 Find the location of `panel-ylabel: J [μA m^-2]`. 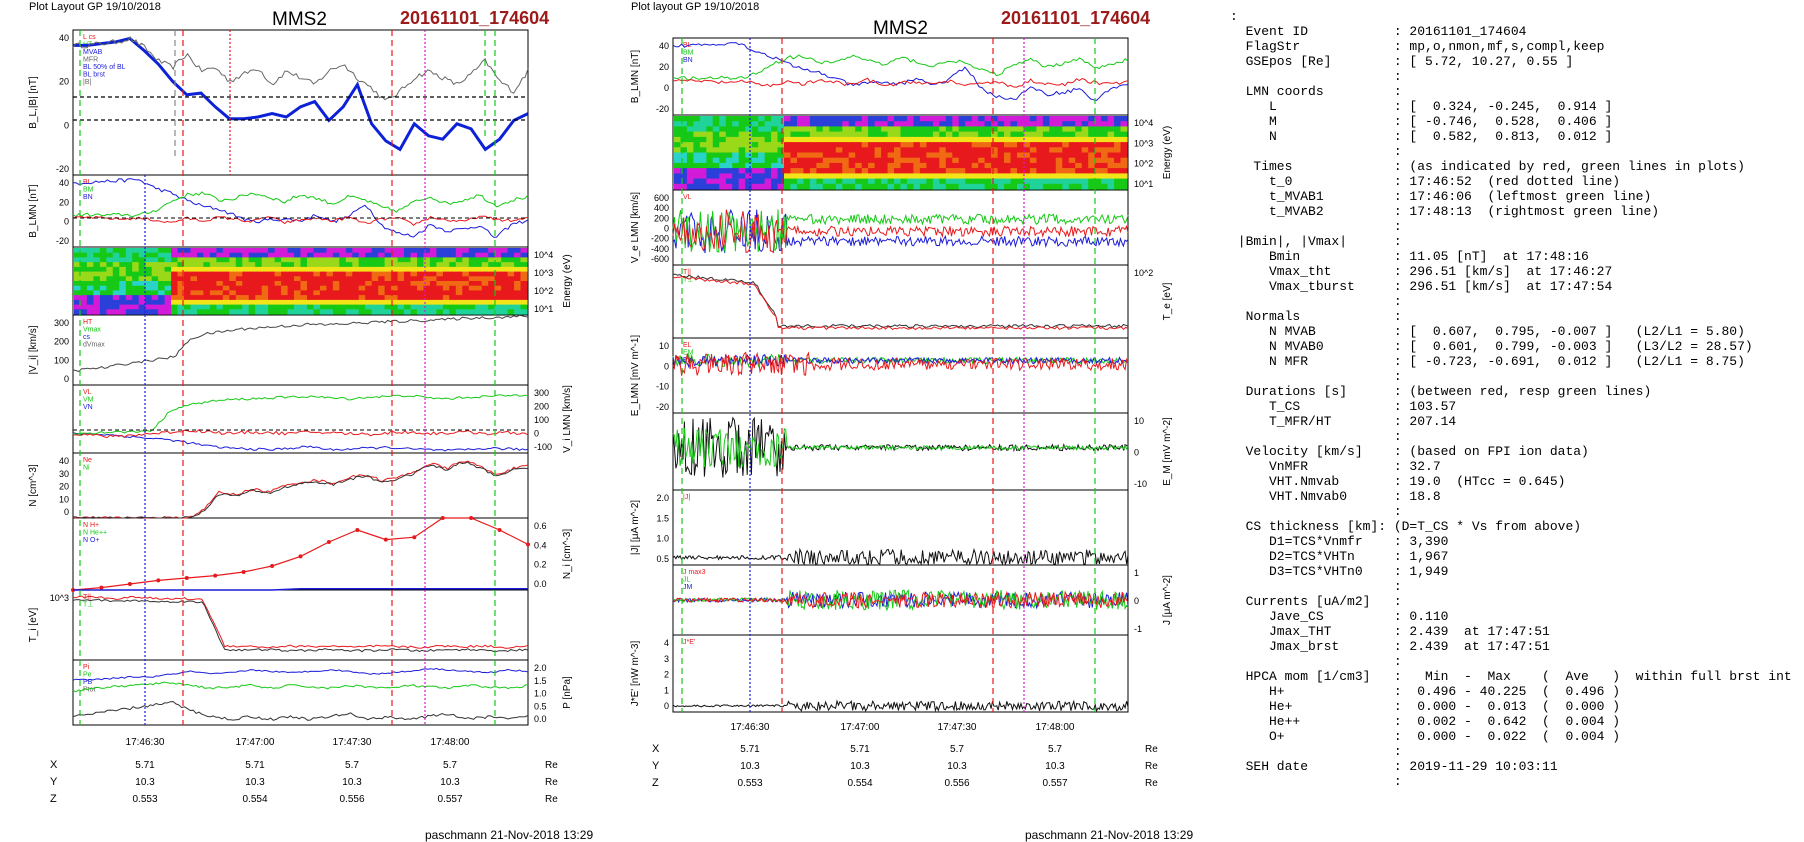

panel-ylabel: J [μA m^-2] is located at coordinates (1167, 600).